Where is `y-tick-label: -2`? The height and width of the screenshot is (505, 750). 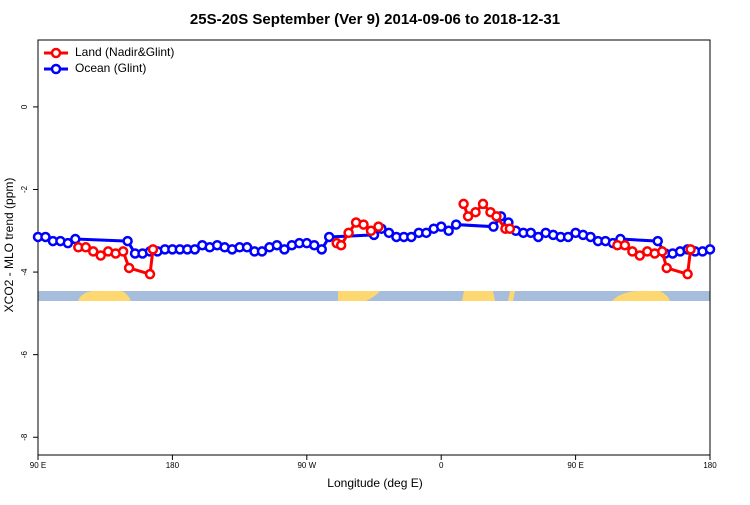
y-tick-label: -2 is located at coordinates (24, 189).